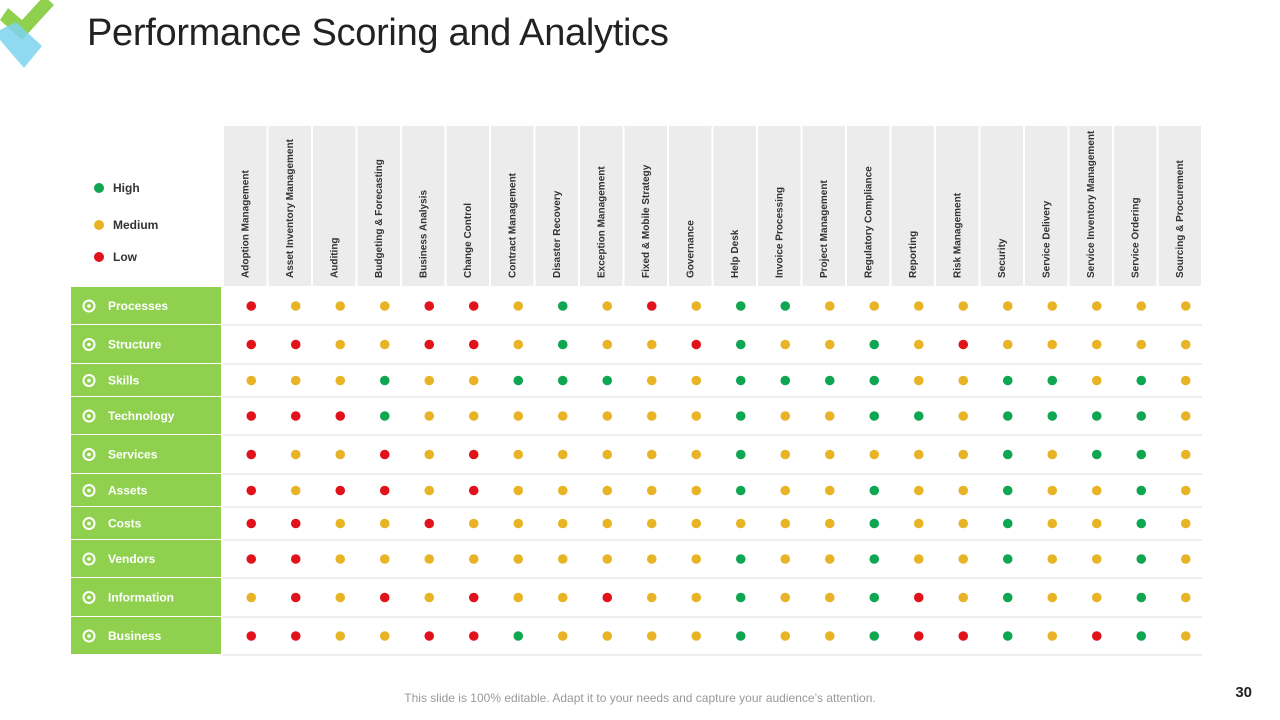  Describe the element at coordinates (245, 224) in the screenshot. I see `column-header-label: Adoption Management` at that location.